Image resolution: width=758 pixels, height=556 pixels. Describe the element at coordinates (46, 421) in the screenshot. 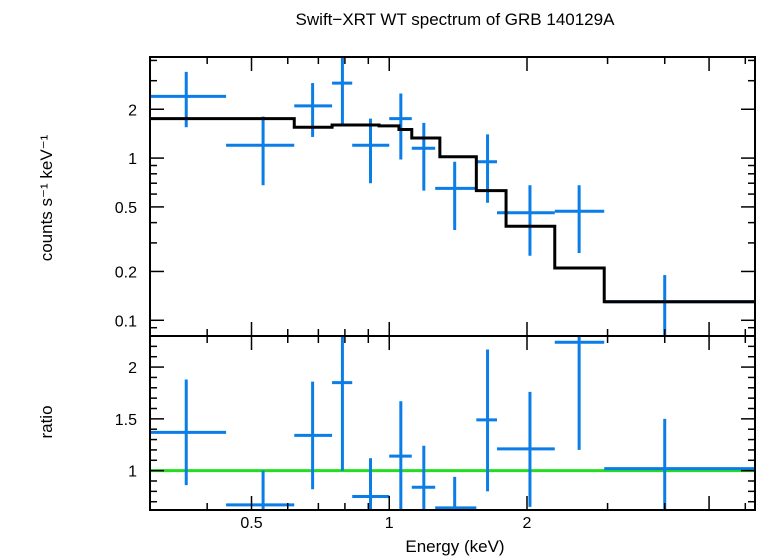

I see `bottom-y-axis-label: ratio` at that location.